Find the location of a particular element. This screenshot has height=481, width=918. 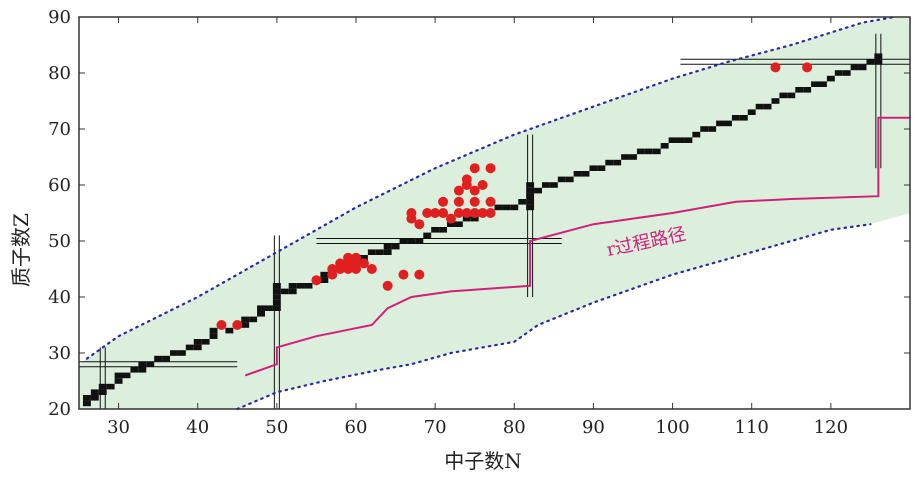

x-tick-label: 120 is located at coordinates (831, 427).